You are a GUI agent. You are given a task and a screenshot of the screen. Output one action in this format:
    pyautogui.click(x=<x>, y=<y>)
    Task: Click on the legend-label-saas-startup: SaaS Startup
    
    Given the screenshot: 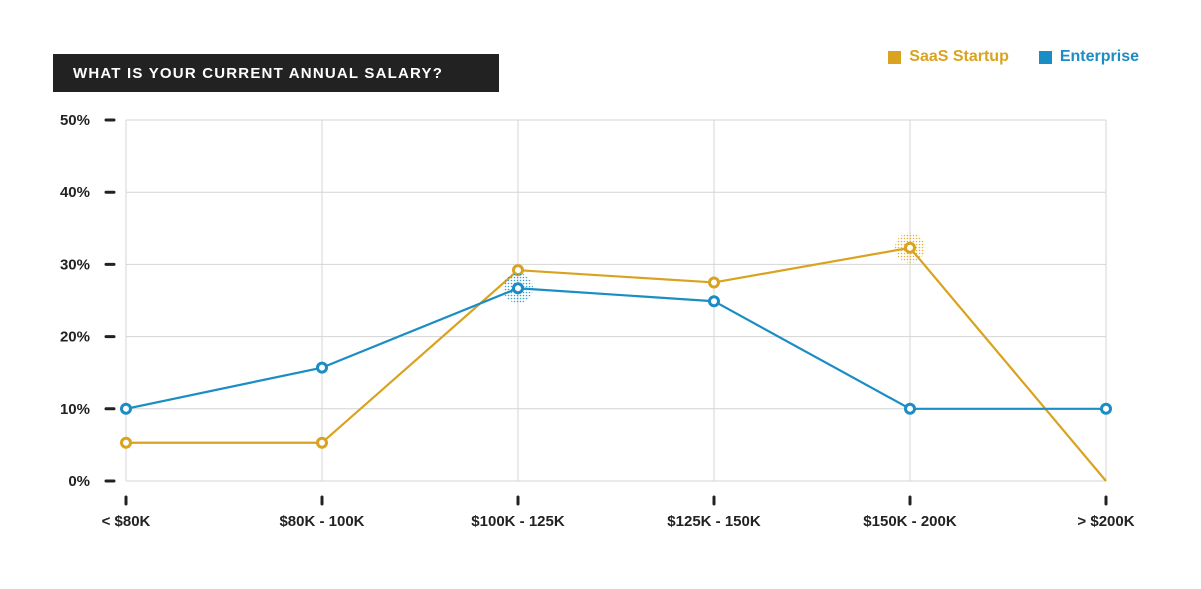 What is the action you would take?
    pyautogui.click(x=959, y=56)
    